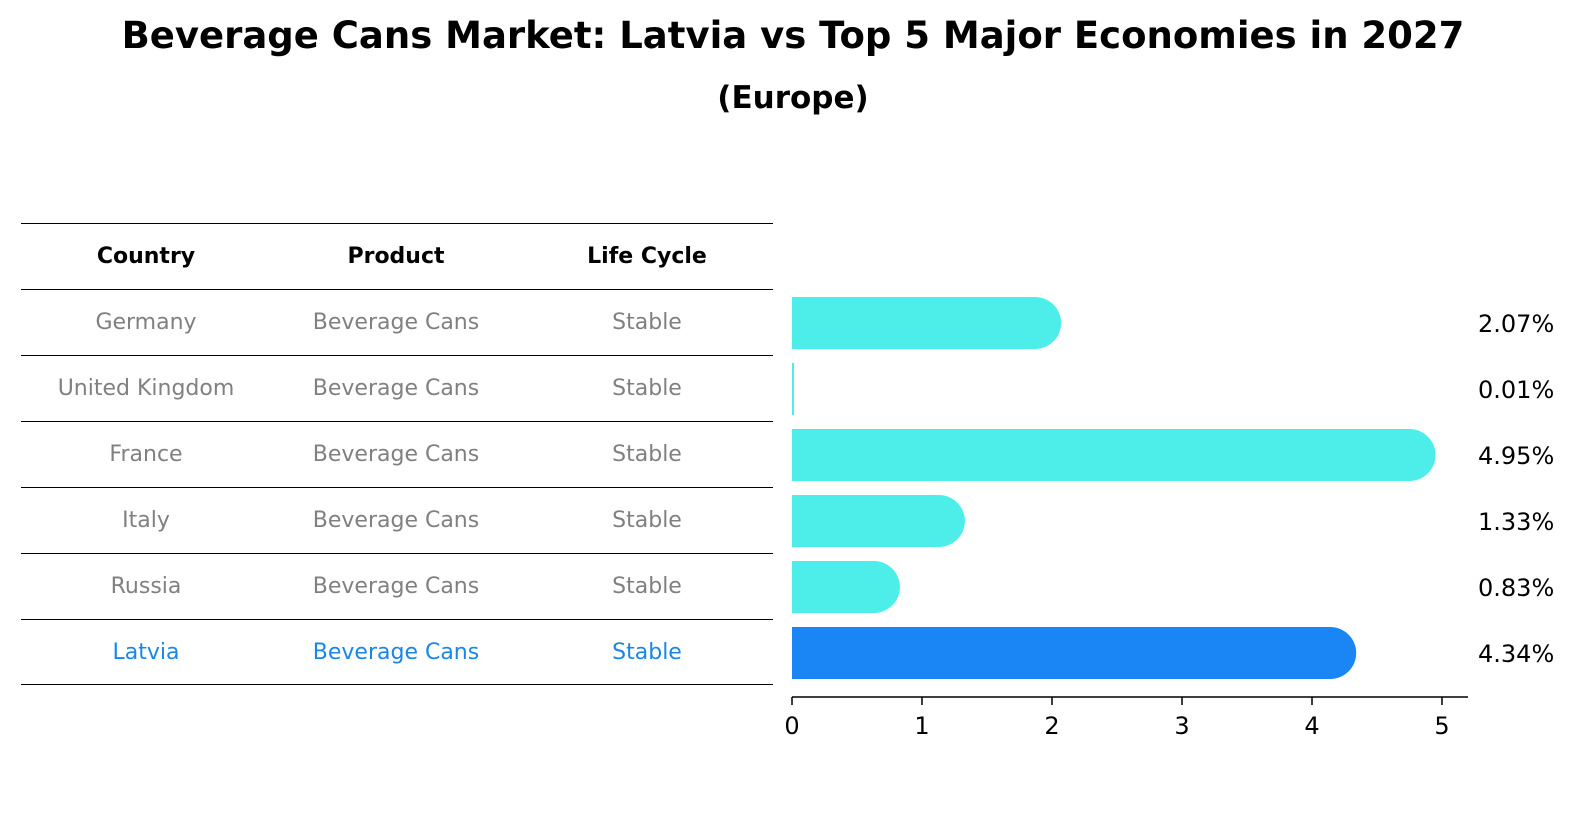 The width and height of the screenshot is (1586, 823). I want to click on header-product: Product, so click(396, 256).